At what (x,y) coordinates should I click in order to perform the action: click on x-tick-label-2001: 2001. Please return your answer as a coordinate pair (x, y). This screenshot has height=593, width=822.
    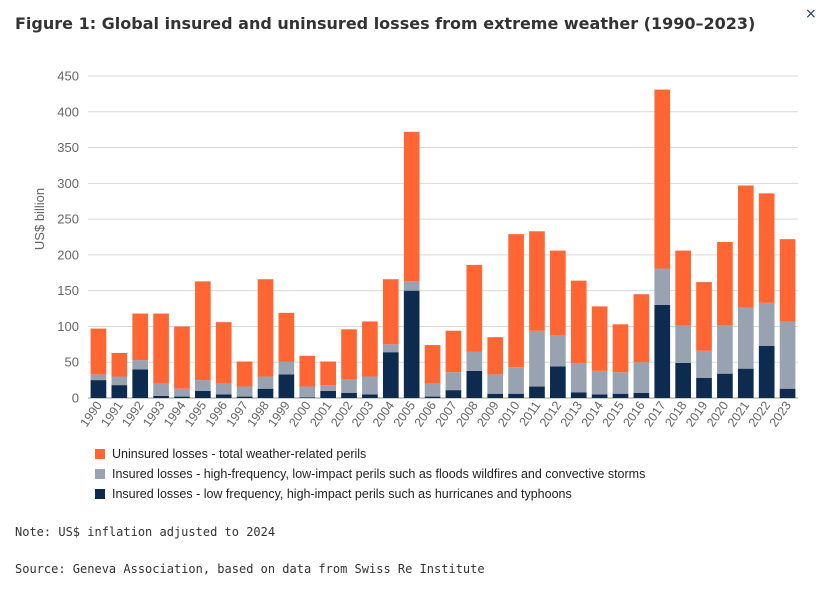
    Looking at the image, I should click on (320, 414).